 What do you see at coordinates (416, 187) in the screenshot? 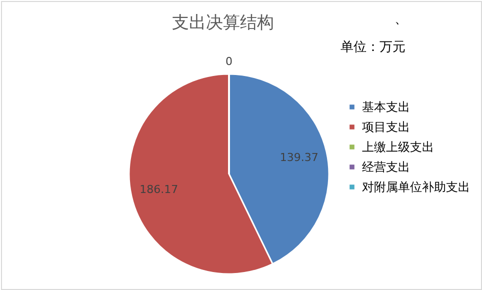
I see `legend-label: 对附属单位补助支出` at bounding box center [416, 187].